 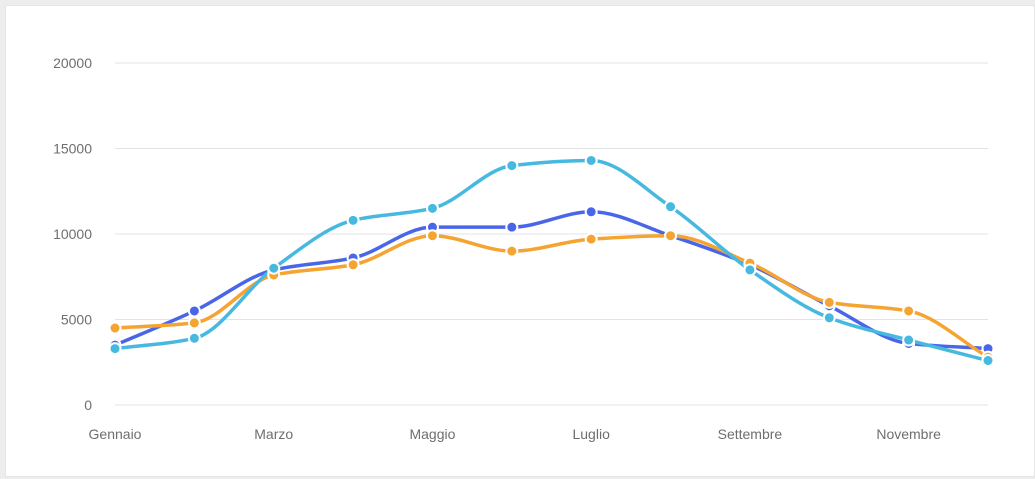 I want to click on x-tick-label: Luglio, so click(x=591, y=434).